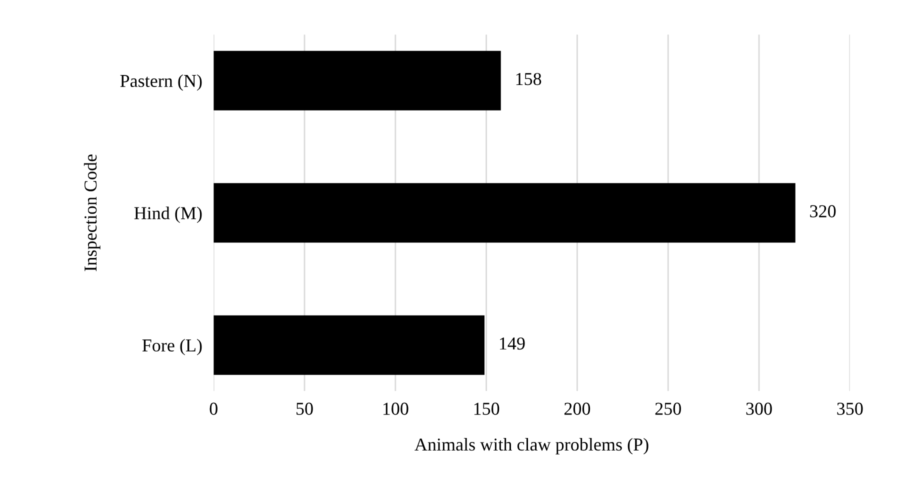 The height and width of the screenshot is (495, 909). I want to click on data-label: 149, so click(512, 343).